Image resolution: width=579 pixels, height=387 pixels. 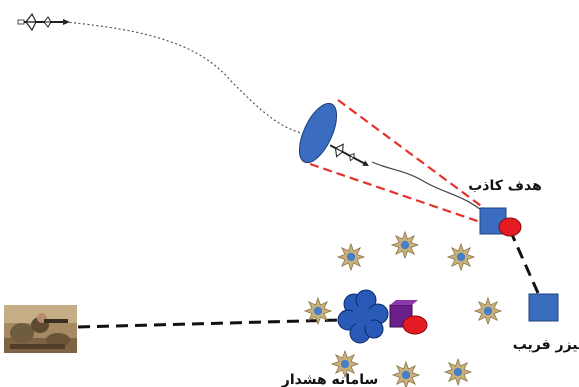 What do you see at coordinates (318, 133) in the screenshot?
I see `lens-ellipse-icon` at bounding box center [318, 133].